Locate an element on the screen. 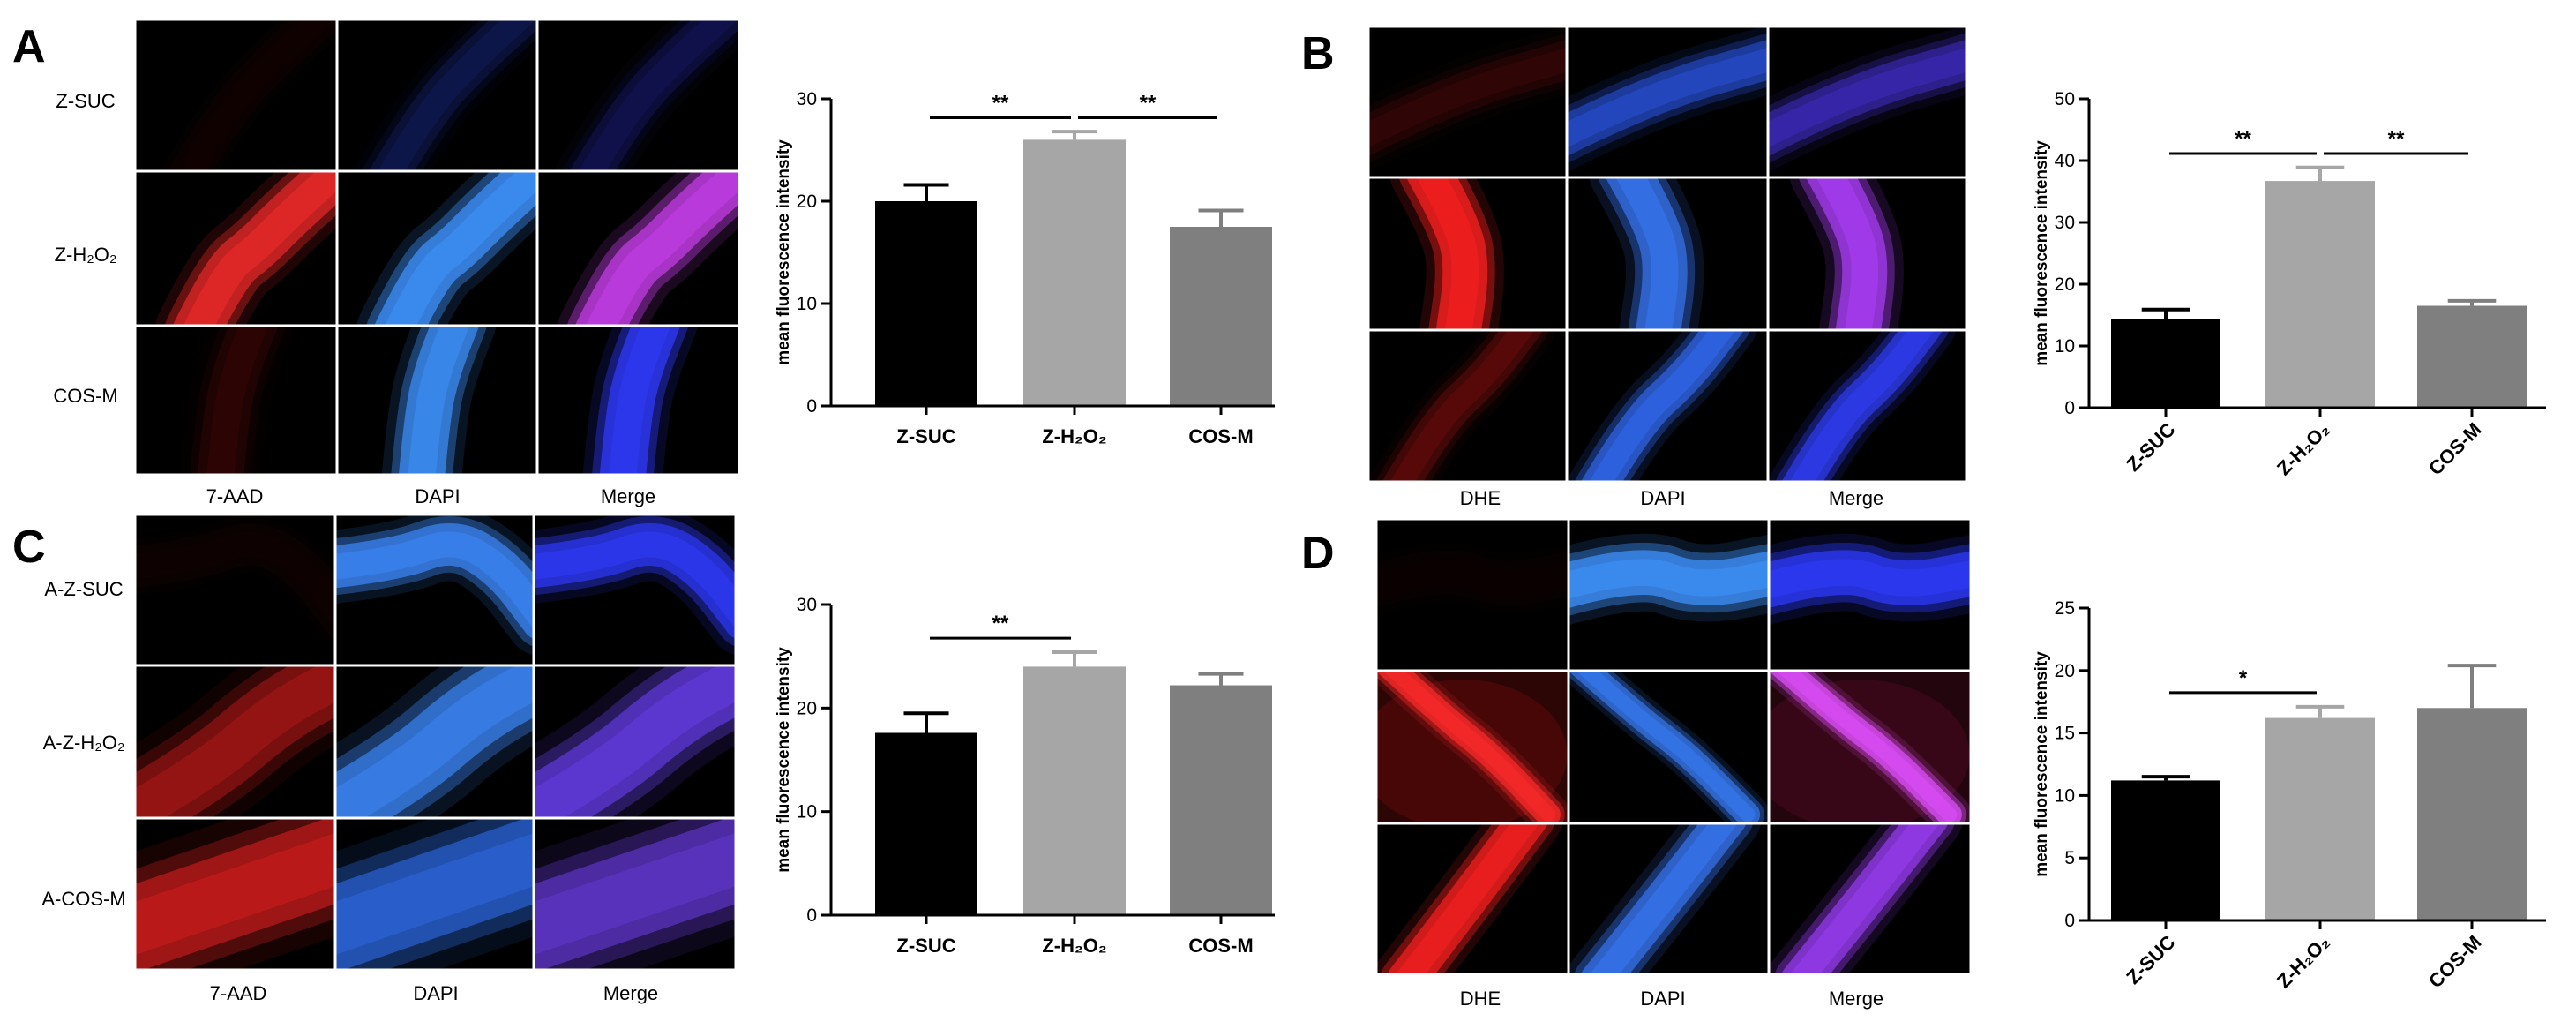  micrograph-c-r3-c2 is located at coordinates (435, 894).